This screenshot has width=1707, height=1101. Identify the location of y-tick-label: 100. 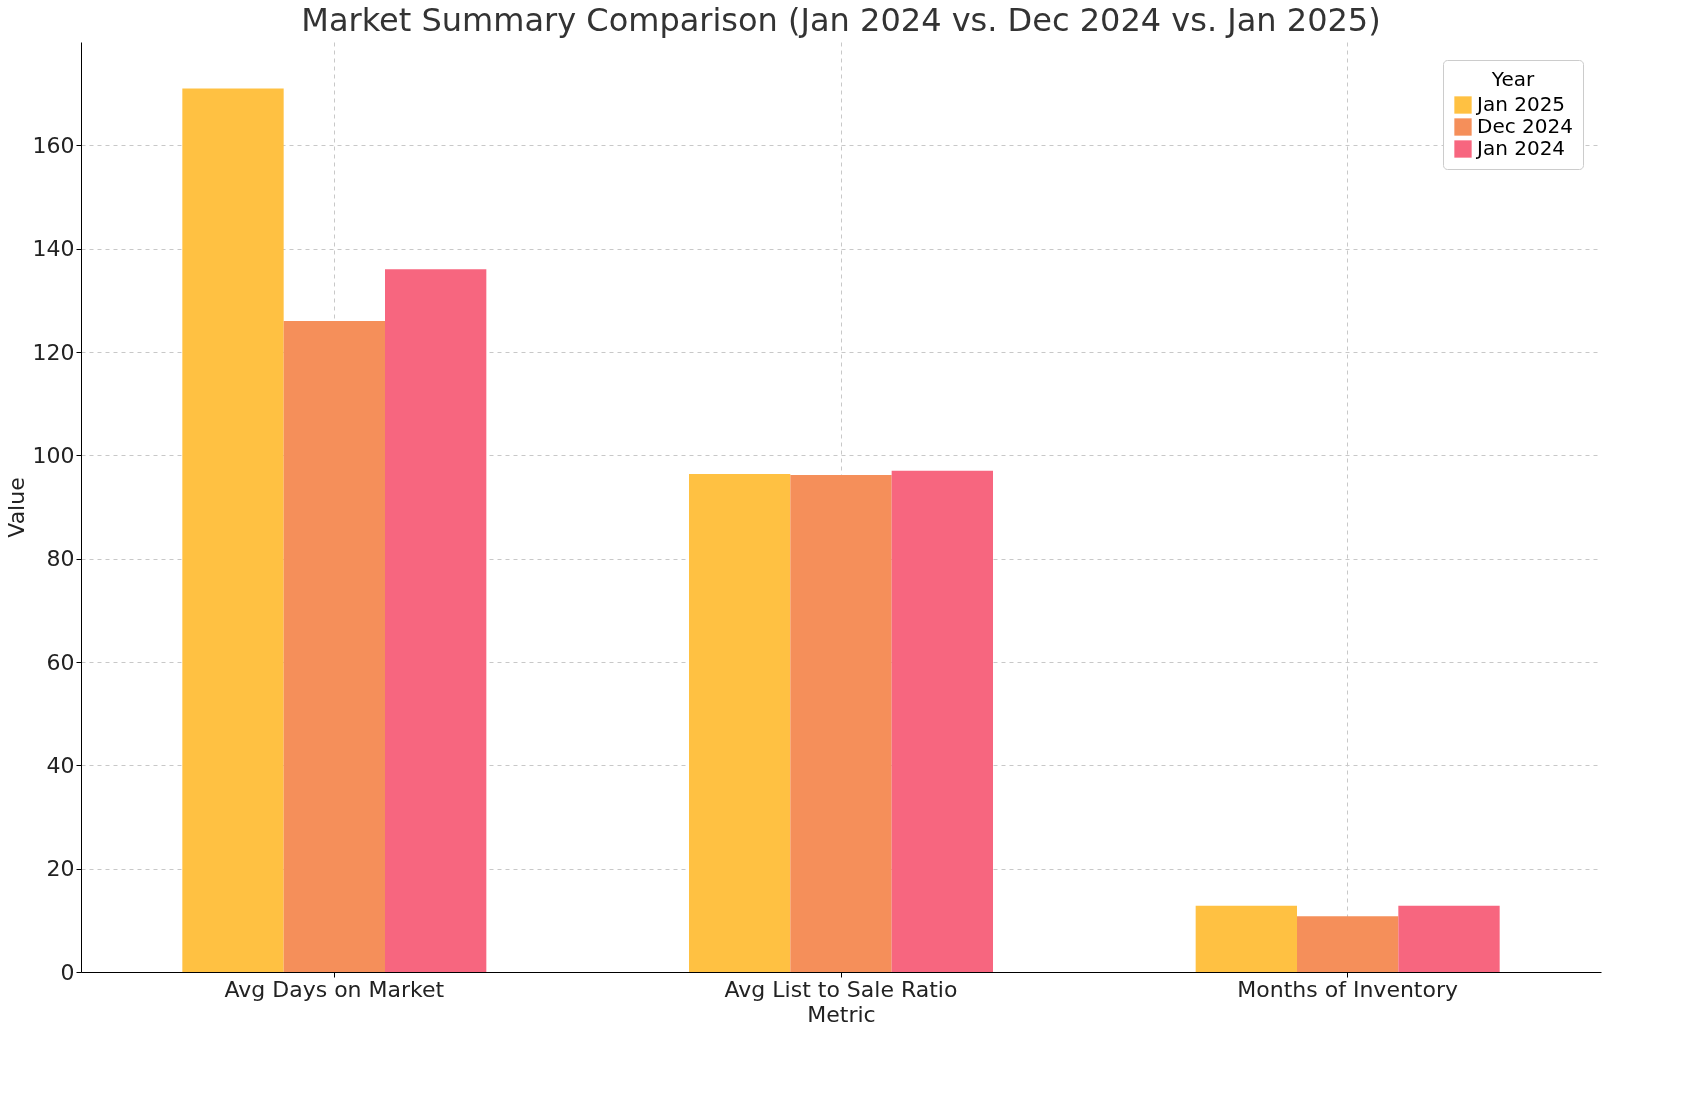
(53, 455).